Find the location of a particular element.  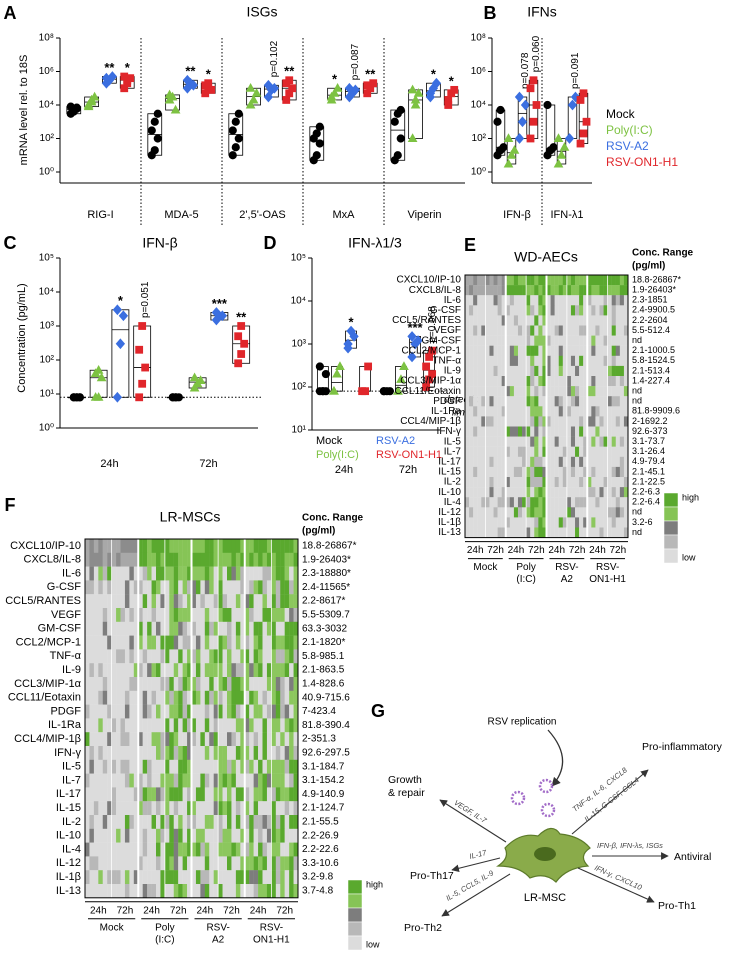

significance-label: * is located at coordinates (121, 300).